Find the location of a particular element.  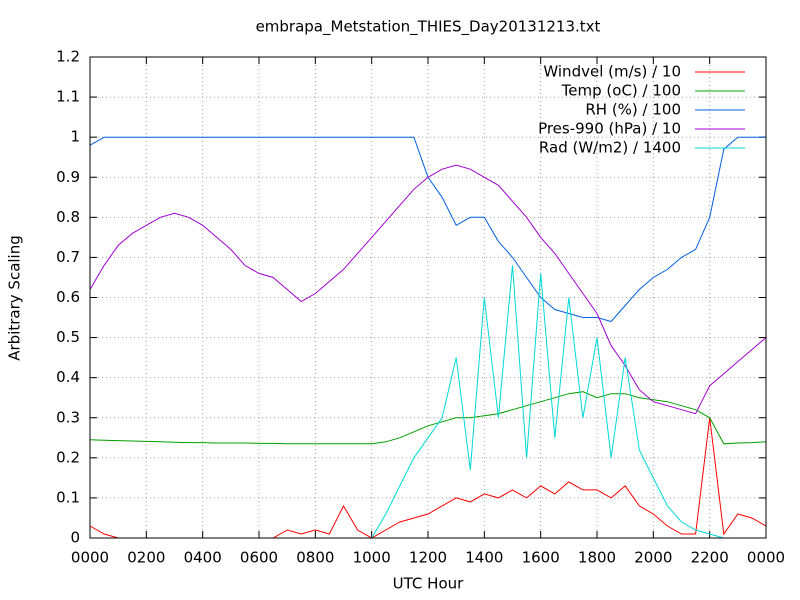

y-tick-label: 0.8 is located at coordinates (68, 217).